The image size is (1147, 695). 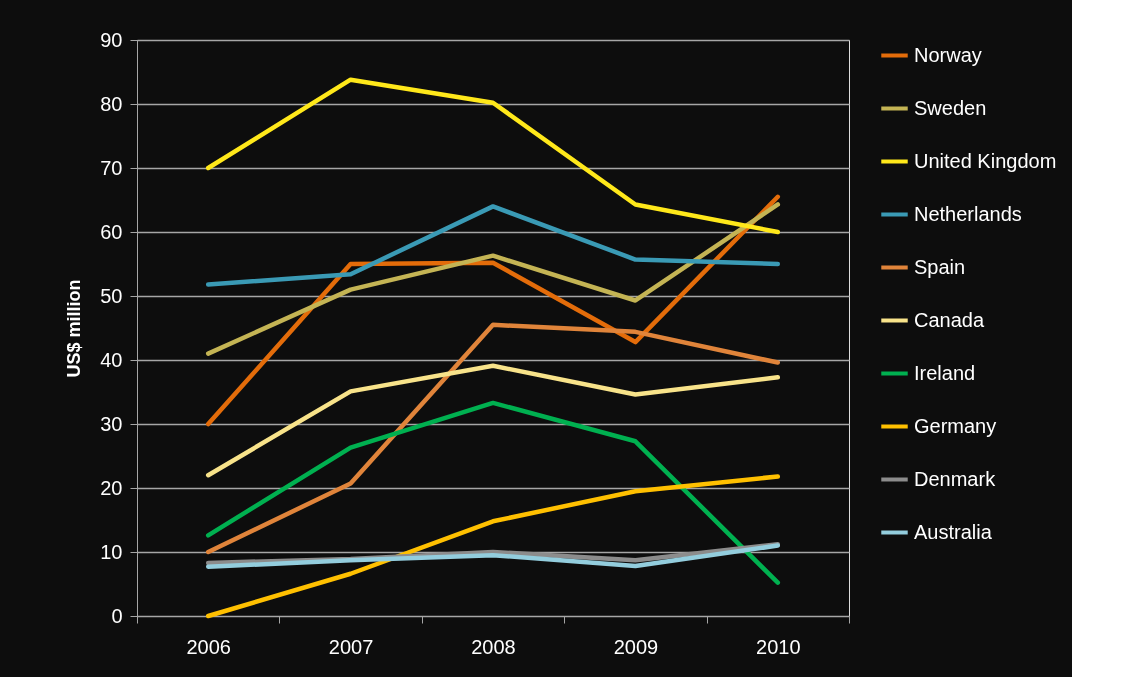 I want to click on legend-label: Sweden, so click(x=950, y=107).